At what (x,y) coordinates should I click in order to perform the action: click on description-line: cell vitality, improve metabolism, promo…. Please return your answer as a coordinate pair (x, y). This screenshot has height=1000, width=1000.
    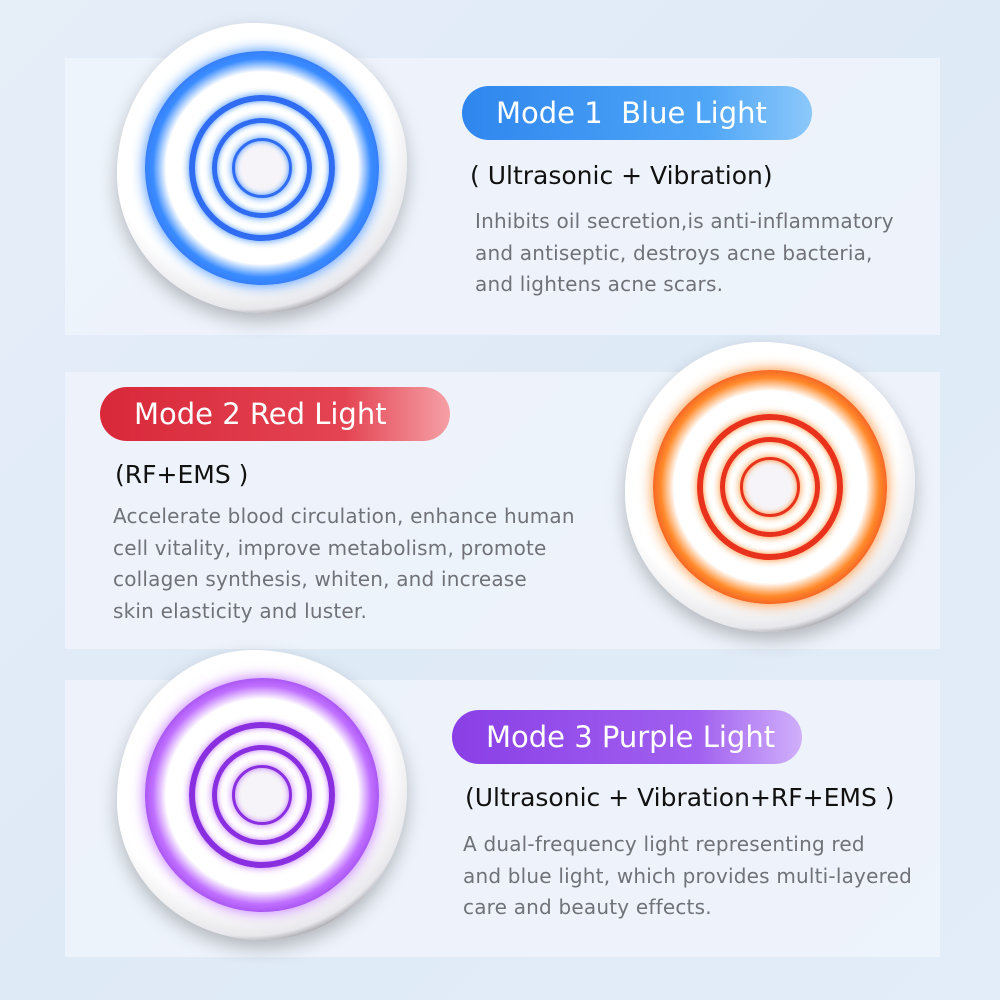
    Looking at the image, I should click on (330, 547).